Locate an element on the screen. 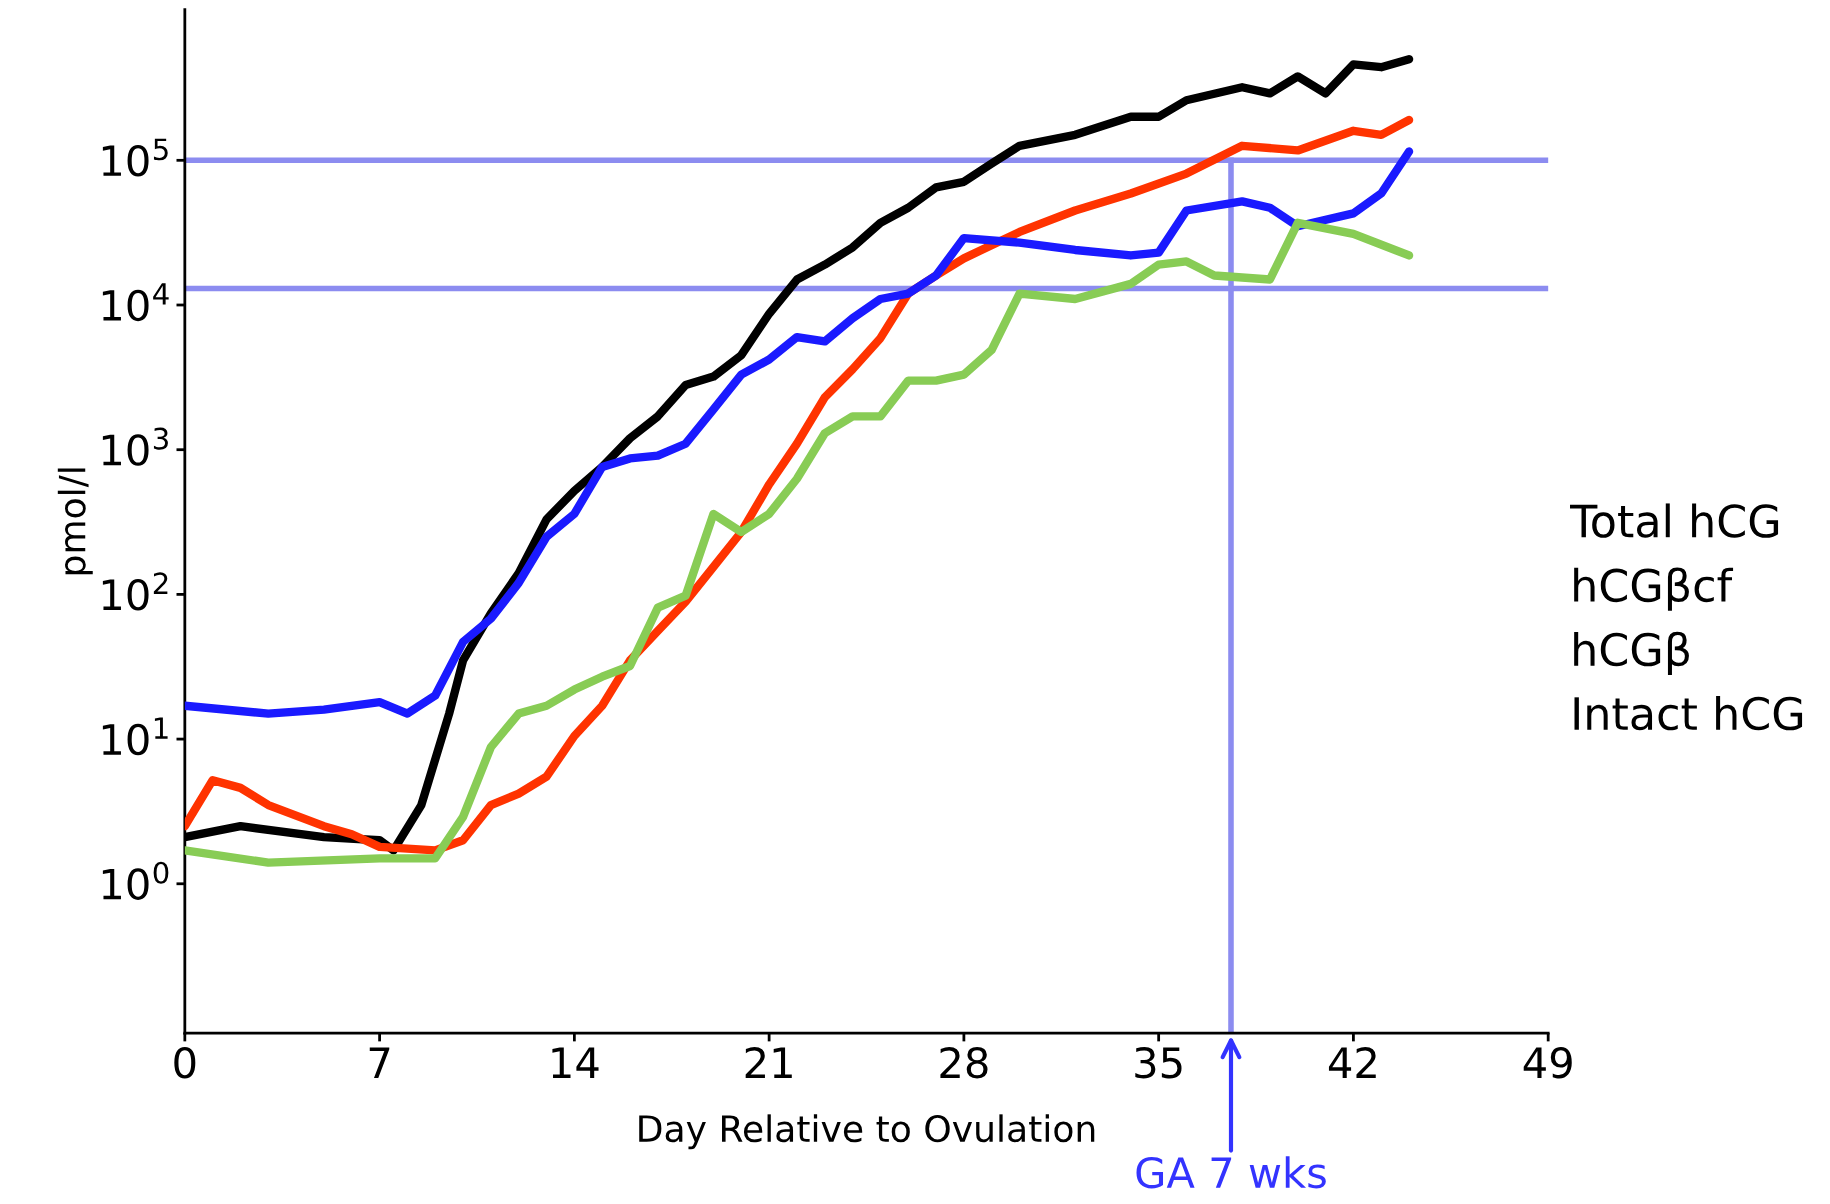 The image size is (1830, 1204). y-tick-label: 10$^{4}$ is located at coordinates (135, 302).